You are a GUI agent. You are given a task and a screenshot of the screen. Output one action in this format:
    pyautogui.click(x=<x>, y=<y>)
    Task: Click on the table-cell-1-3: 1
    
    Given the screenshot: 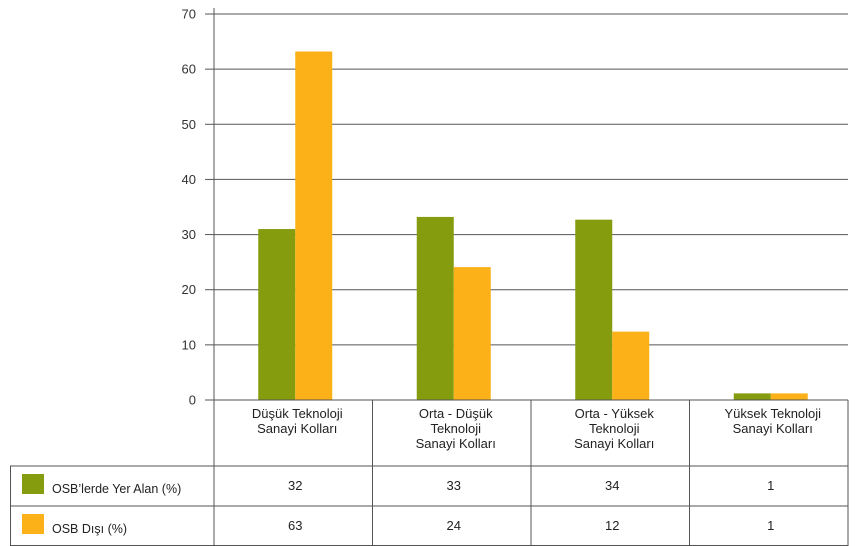 What is the action you would take?
    pyautogui.click(x=770, y=525)
    